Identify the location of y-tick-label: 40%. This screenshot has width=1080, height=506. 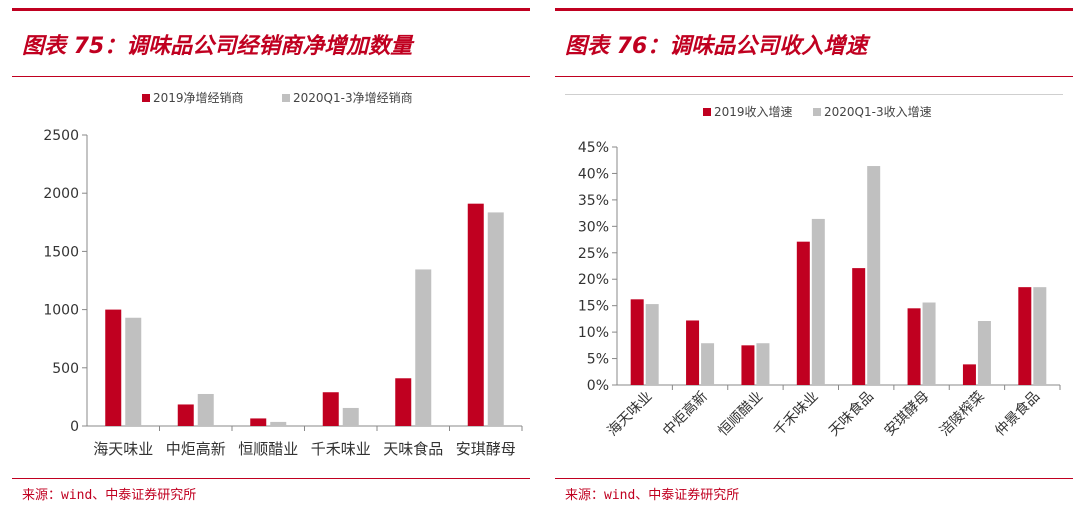
(593, 174).